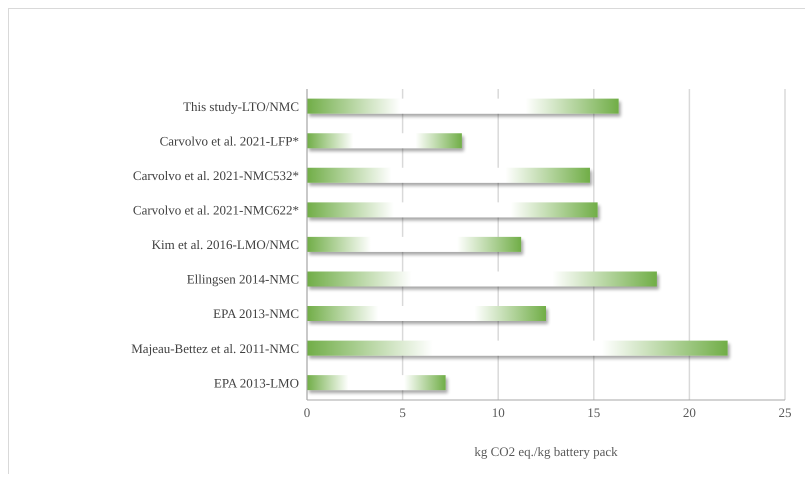 This screenshot has width=812, height=481. I want to click on x-tick-label: 0, so click(307, 412).